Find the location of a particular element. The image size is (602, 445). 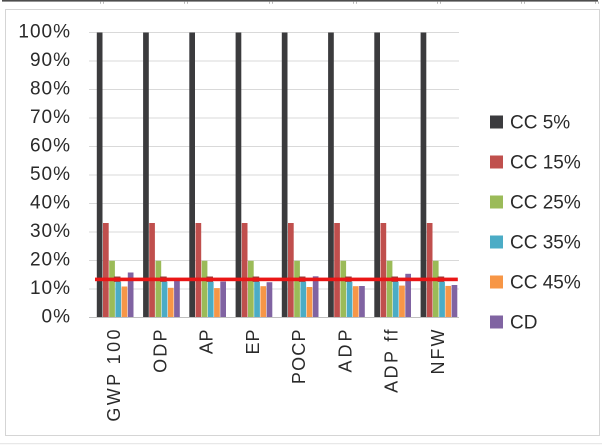

svg-text: GWP 100 is located at coordinates (114, 374).